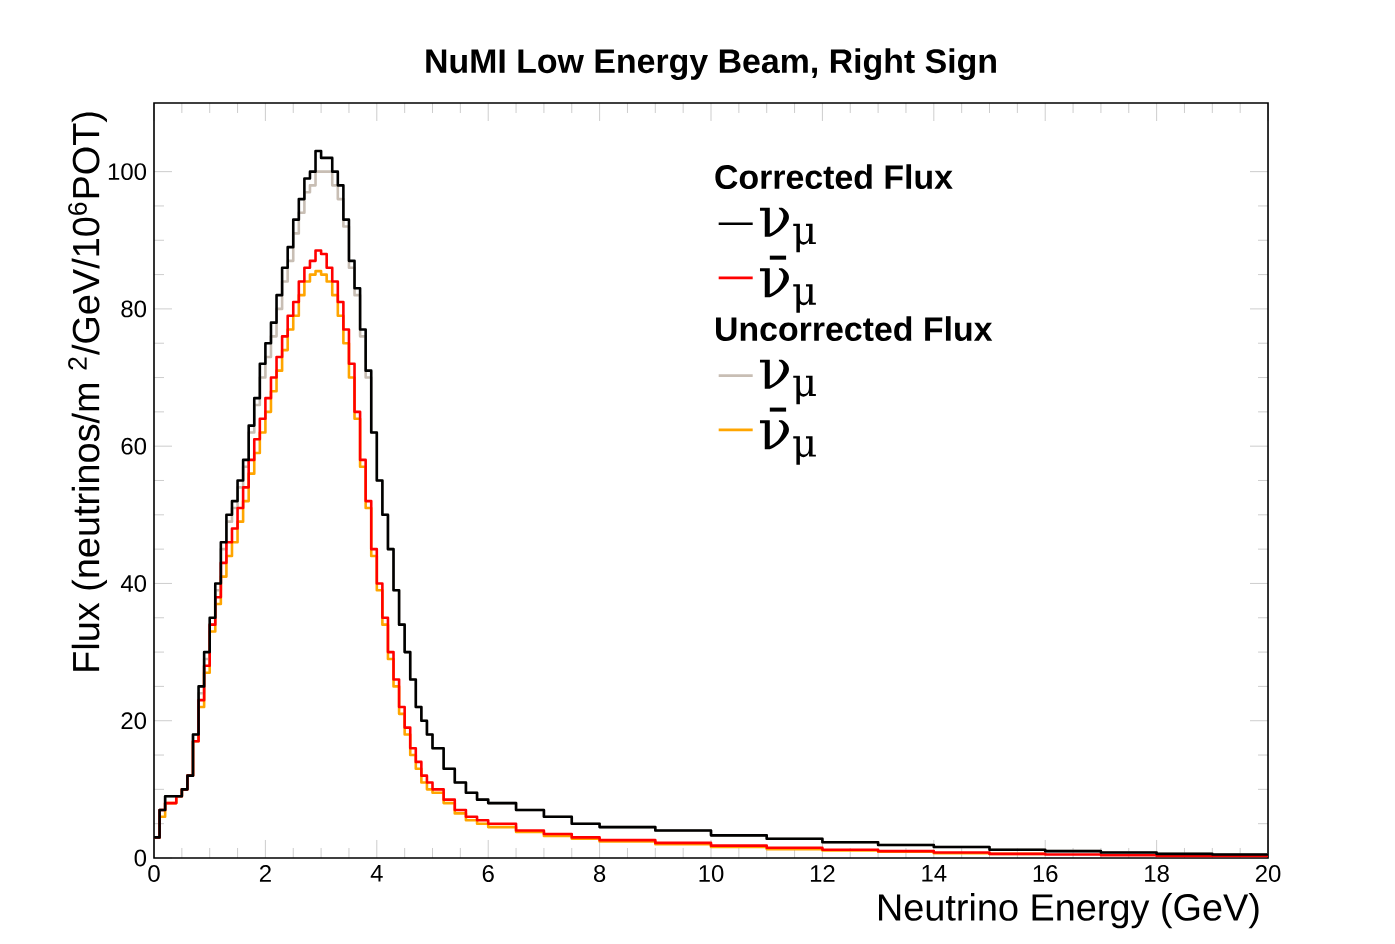 Image resolution: width=1395 pixels, height=944 pixels. Describe the element at coordinates (1157, 873) in the screenshot. I see `x-tick-label: 18` at that location.